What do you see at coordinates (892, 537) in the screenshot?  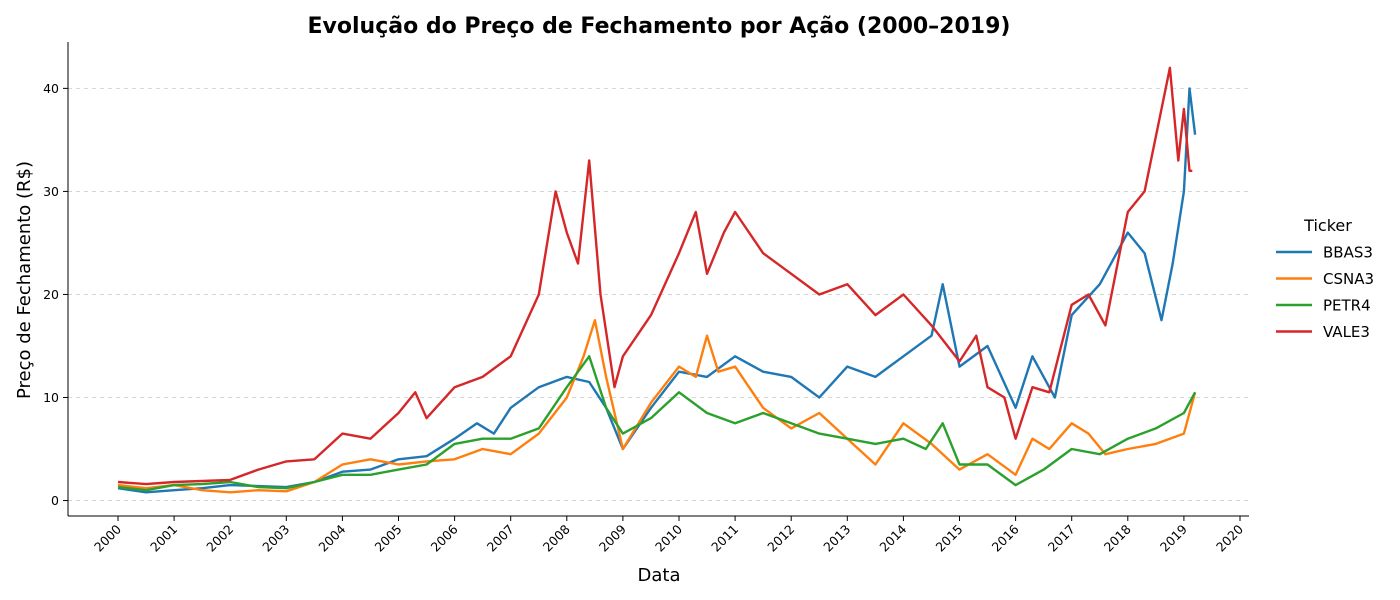 I see `x-tick-label-2014: 2014` at bounding box center [892, 537].